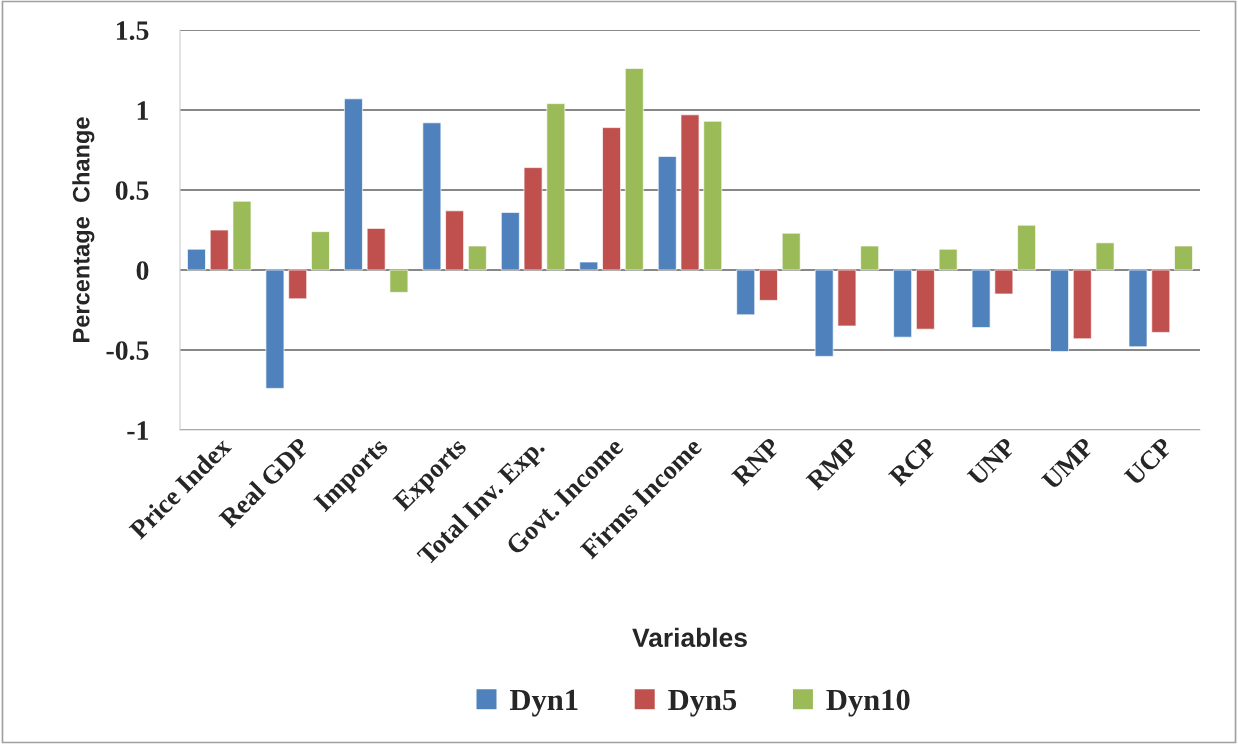 The height and width of the screenshot is (744, 1238). I want to click on legend-label: Dyn1, so click(543, 703).